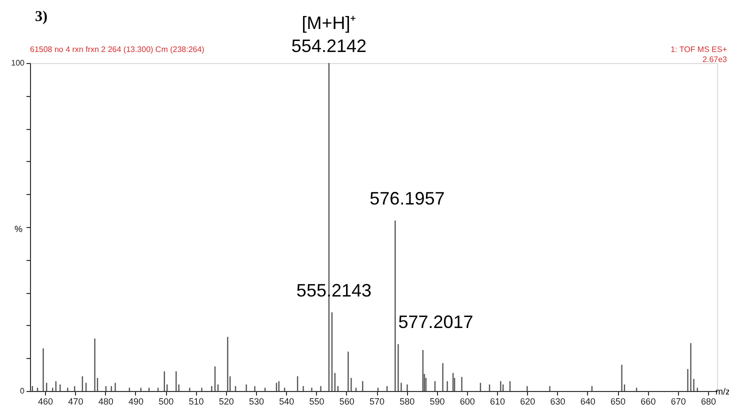 This screenshot has height=405, width=729. I want to click on x-tick-label: 560, so click(346, 400).